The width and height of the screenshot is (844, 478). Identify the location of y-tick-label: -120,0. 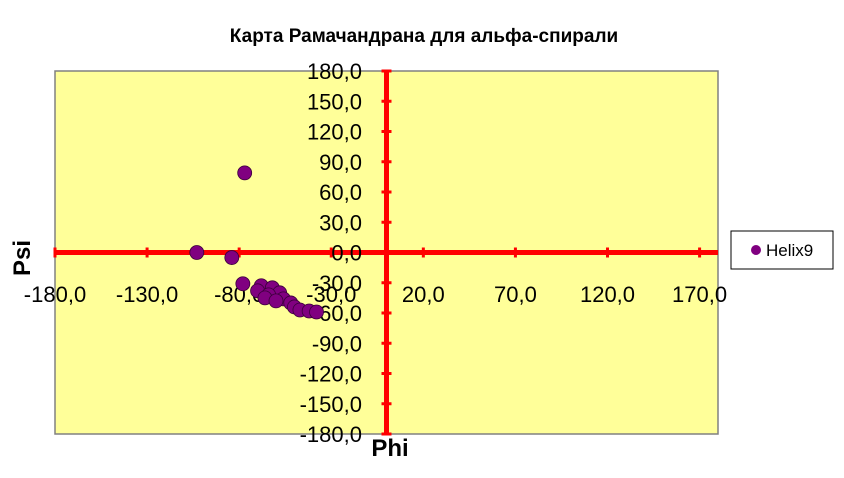
(331, 374).